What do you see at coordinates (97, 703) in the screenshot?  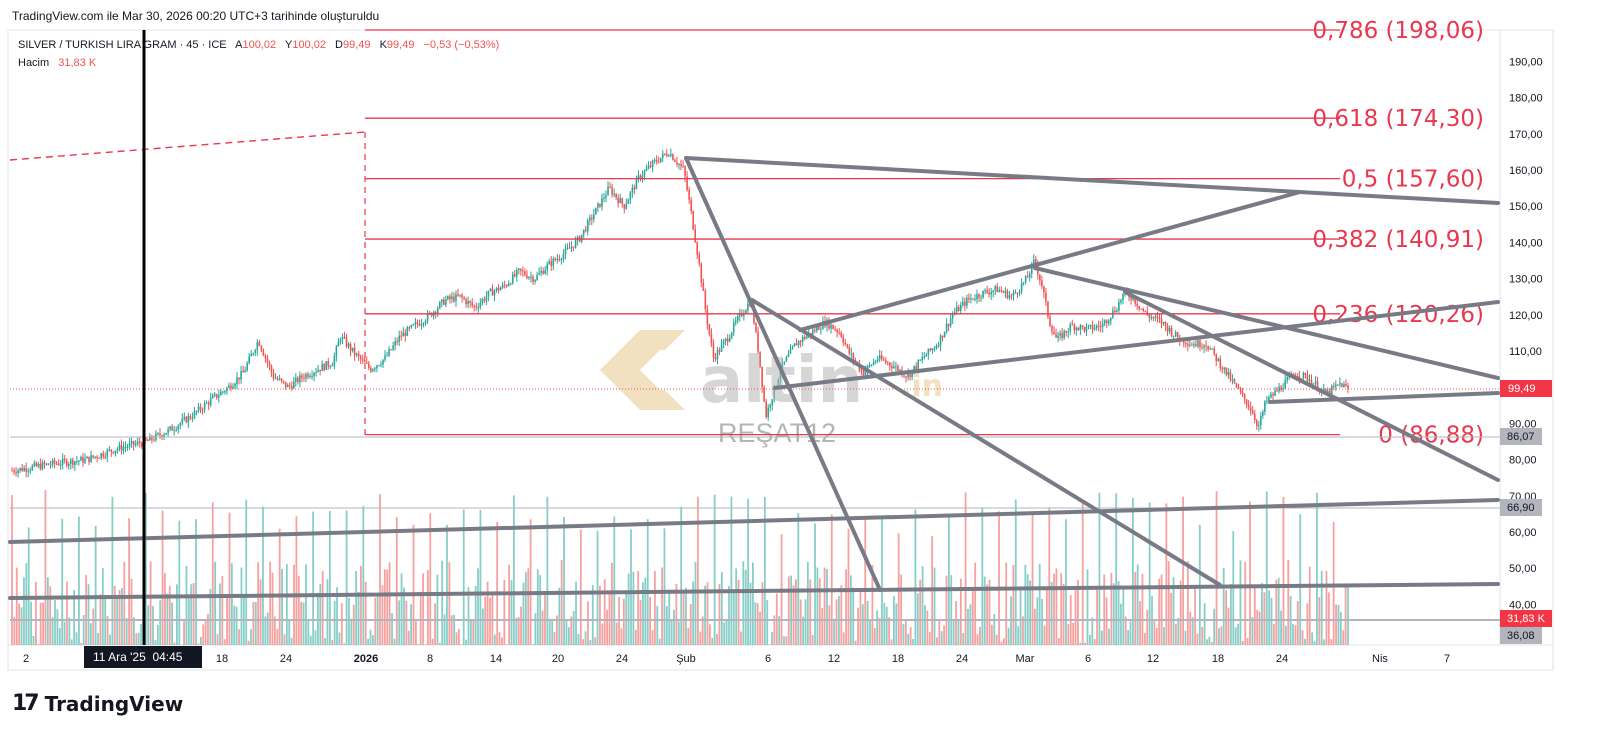 I see `tradingview-logo: 17 TradingView` at bounding box center [97, 703].